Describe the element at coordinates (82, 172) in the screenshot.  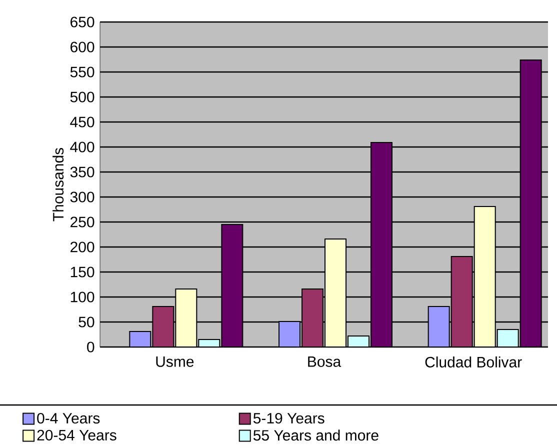
I see `y-tick-label: 350` at that location.